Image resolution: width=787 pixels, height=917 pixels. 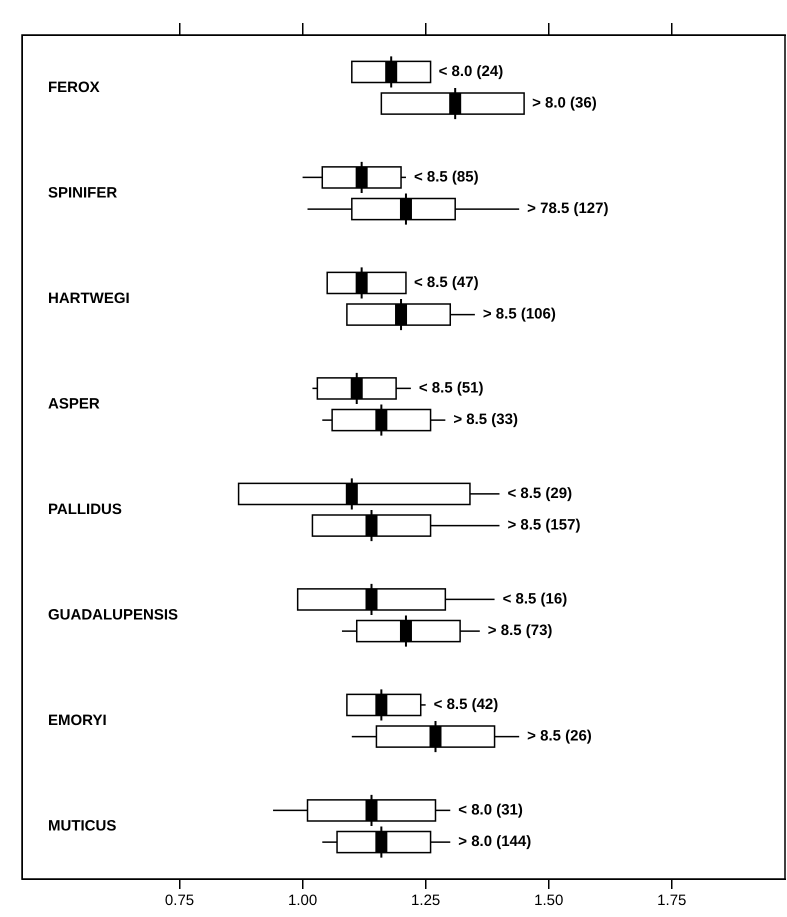 What do you see at coordinates (495, 841) in the screenshot?
I see `text: > 8.0 (144)` at bounding box center [495, 841].